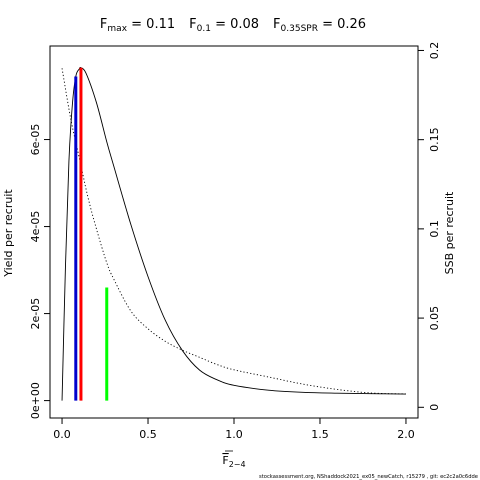 Image resolution: width=480 pixels, height=480 pixels. I want to click on y-right-tick-label: 0.05, so click(434, 318).